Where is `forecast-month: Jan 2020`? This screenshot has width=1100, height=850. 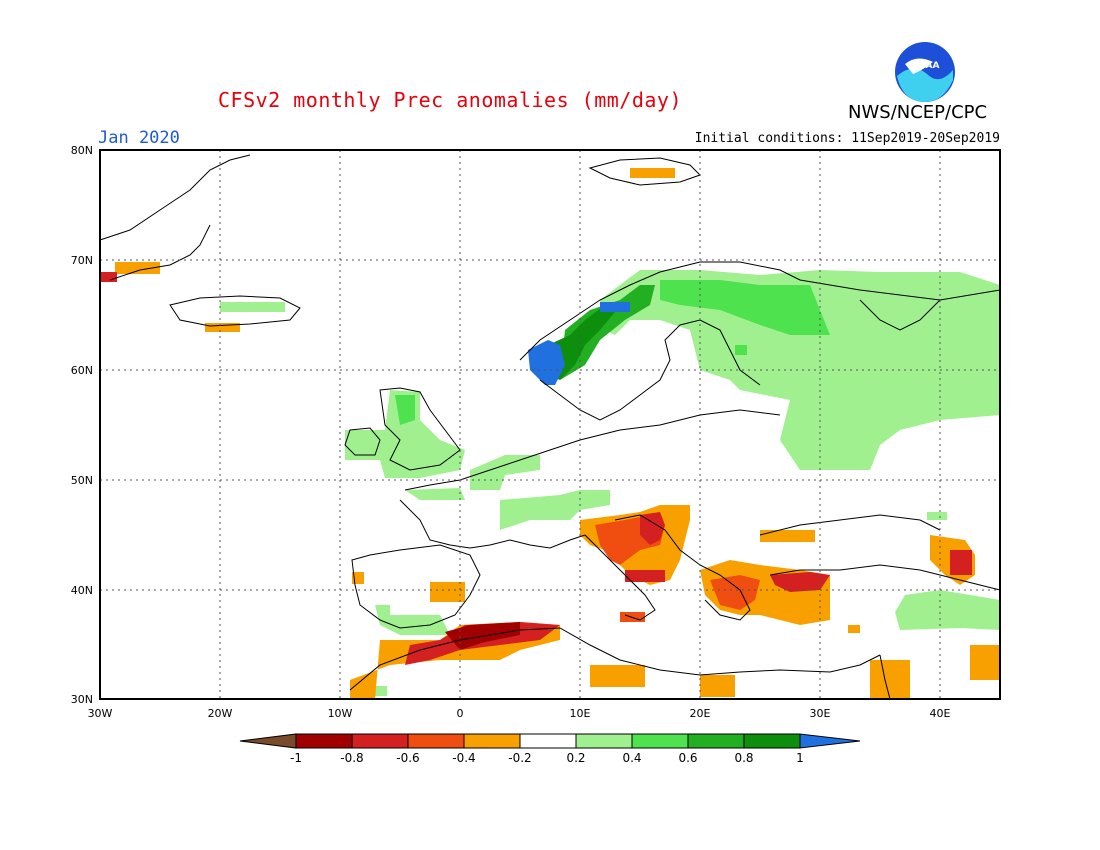
forecast-month: Jan 2020 is located at coordinates (139, 138).